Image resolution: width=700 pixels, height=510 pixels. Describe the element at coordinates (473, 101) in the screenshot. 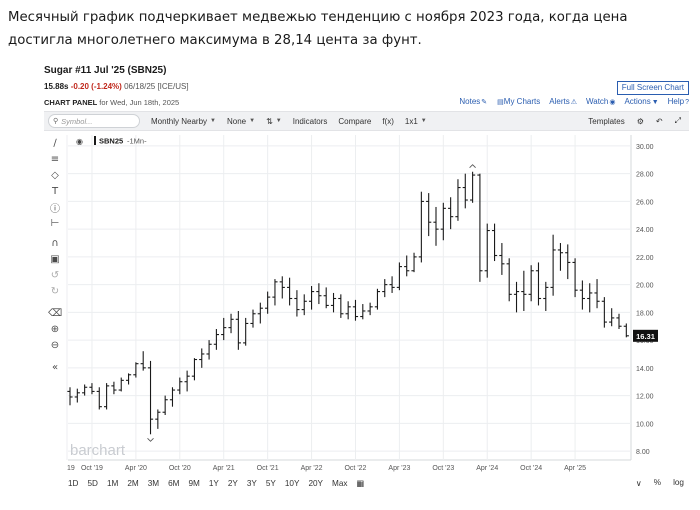

I see `notes-link: Notes✎` at that location.